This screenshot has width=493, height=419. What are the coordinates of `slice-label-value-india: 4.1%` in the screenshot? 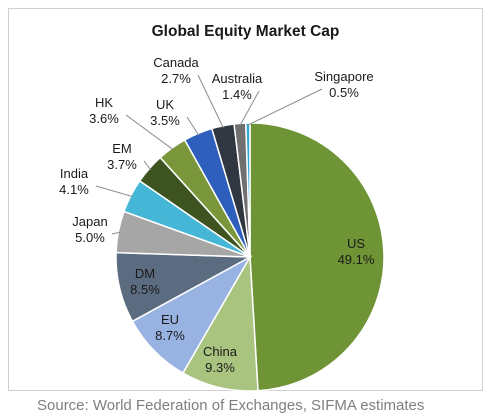 It's located at (74, 189).